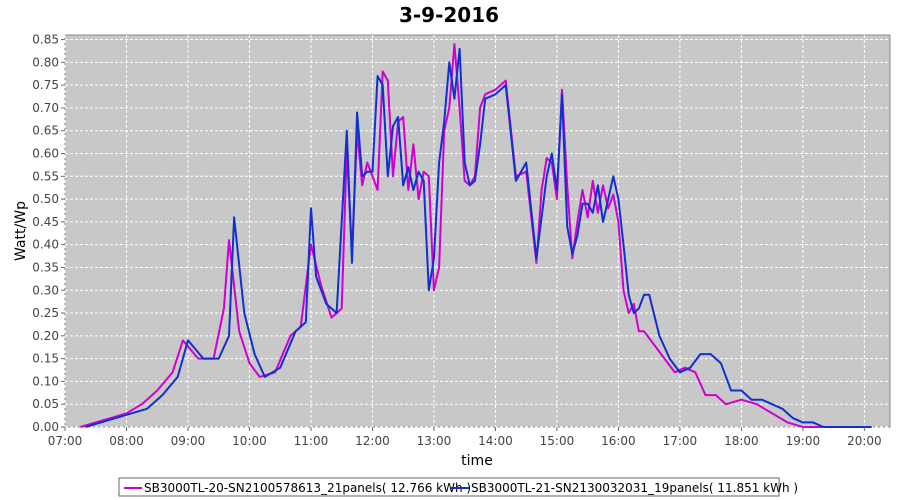  What do you see at coordinates (449, 15) in the screenshot?
I see `chart-title: 3-9-2016` at bounding box center [449, 15].